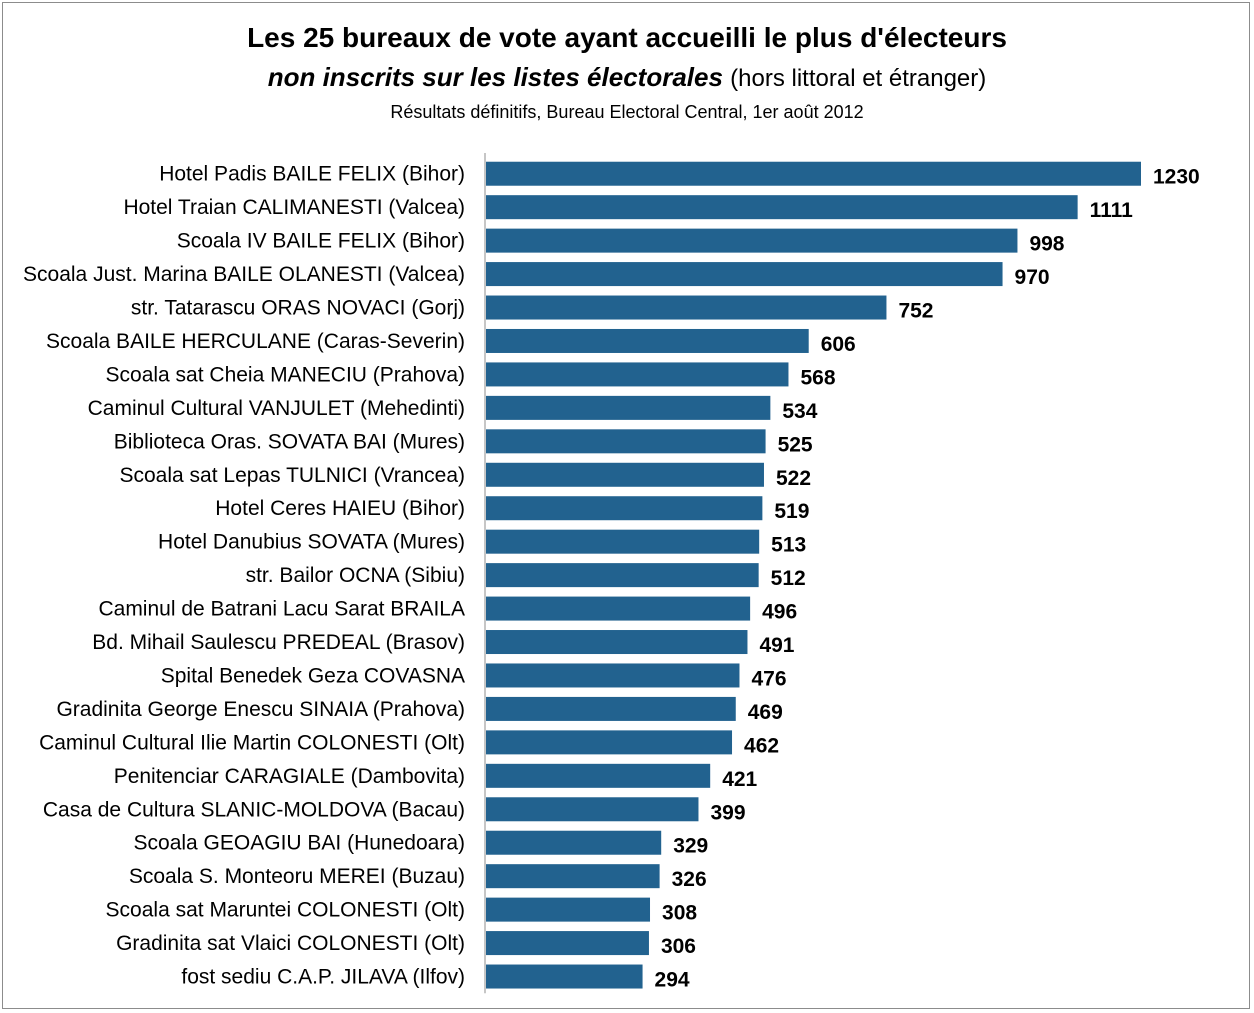  I want to click on category-label: Scoala sat Lepas TULNICI (Vrancea), so click(293, 475).